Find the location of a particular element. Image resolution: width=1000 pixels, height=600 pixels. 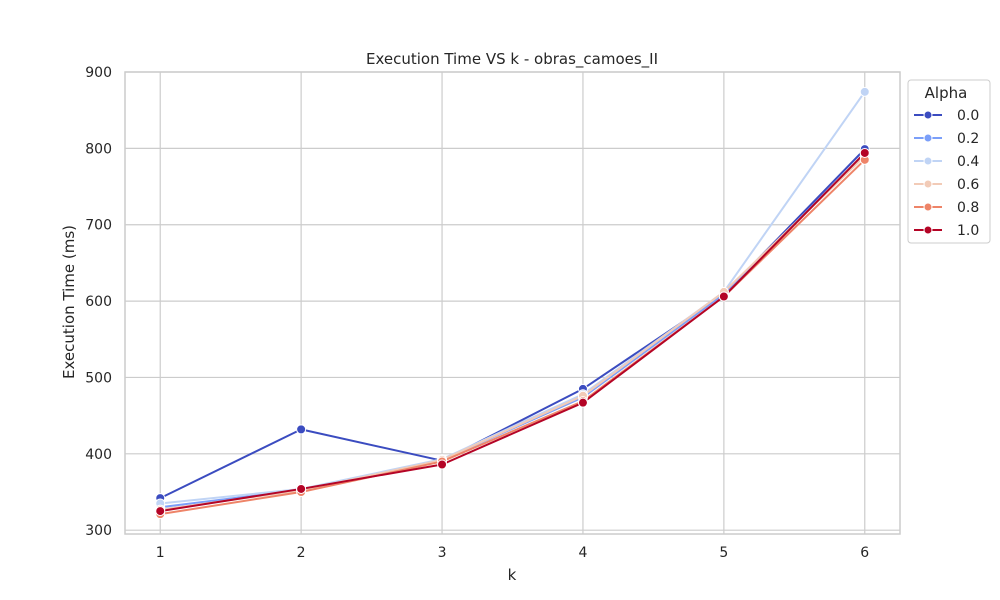

legend-label: 0.8 is located at coordinates (968, 208).